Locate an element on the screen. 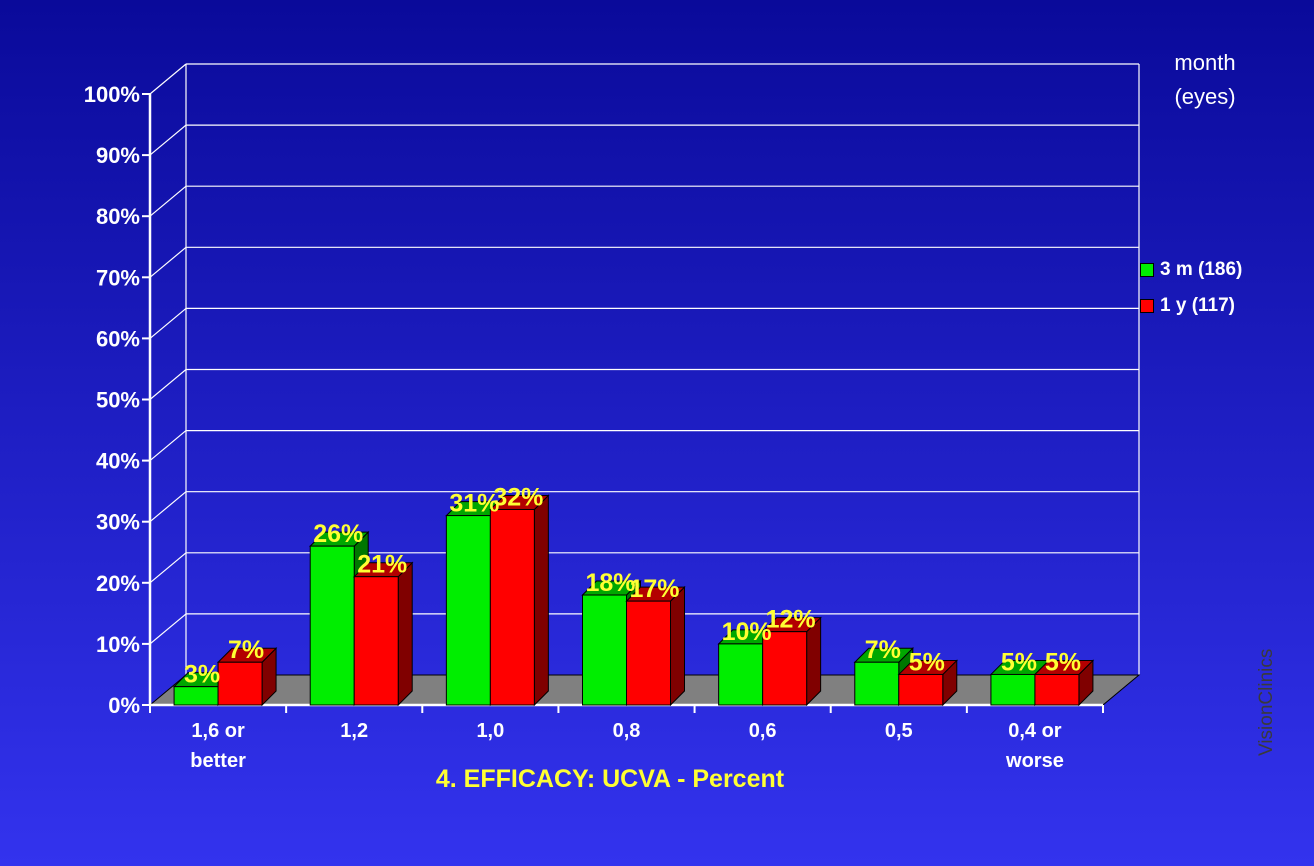  data-label-0-6: 5% is located at coordinates (1019, 662).